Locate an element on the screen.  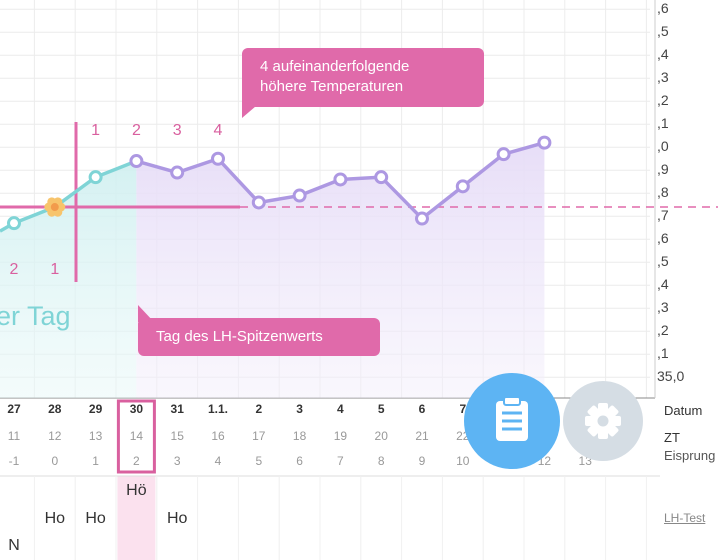
zt-label: 11 is located at coordinates (14, 436).